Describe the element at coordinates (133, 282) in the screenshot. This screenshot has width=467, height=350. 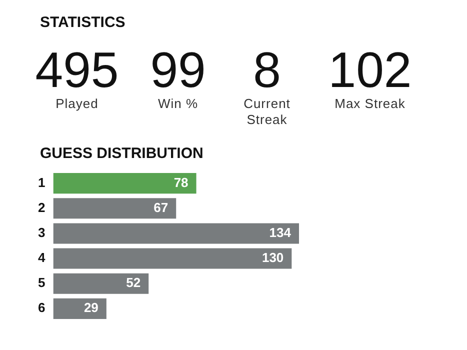
I see `data-label: 52` at that location.